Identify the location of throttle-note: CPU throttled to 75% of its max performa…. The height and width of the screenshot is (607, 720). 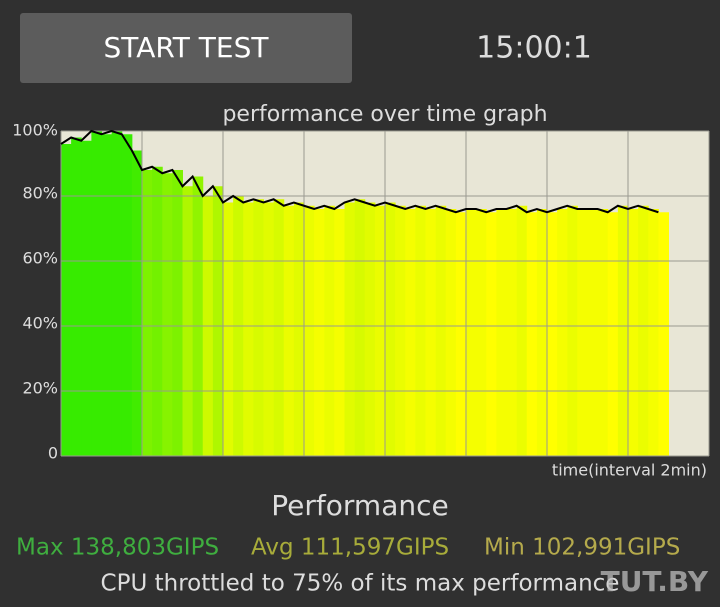
(360, 584).